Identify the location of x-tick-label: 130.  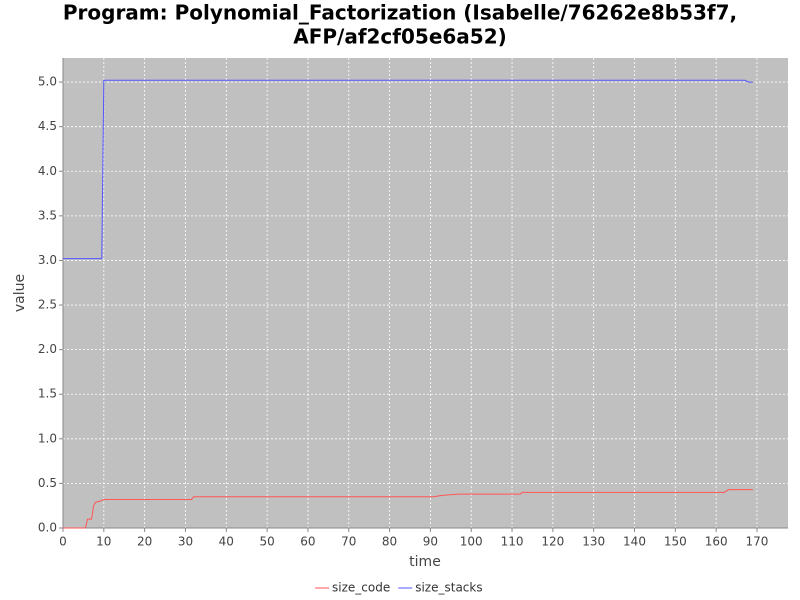
(593, 542).